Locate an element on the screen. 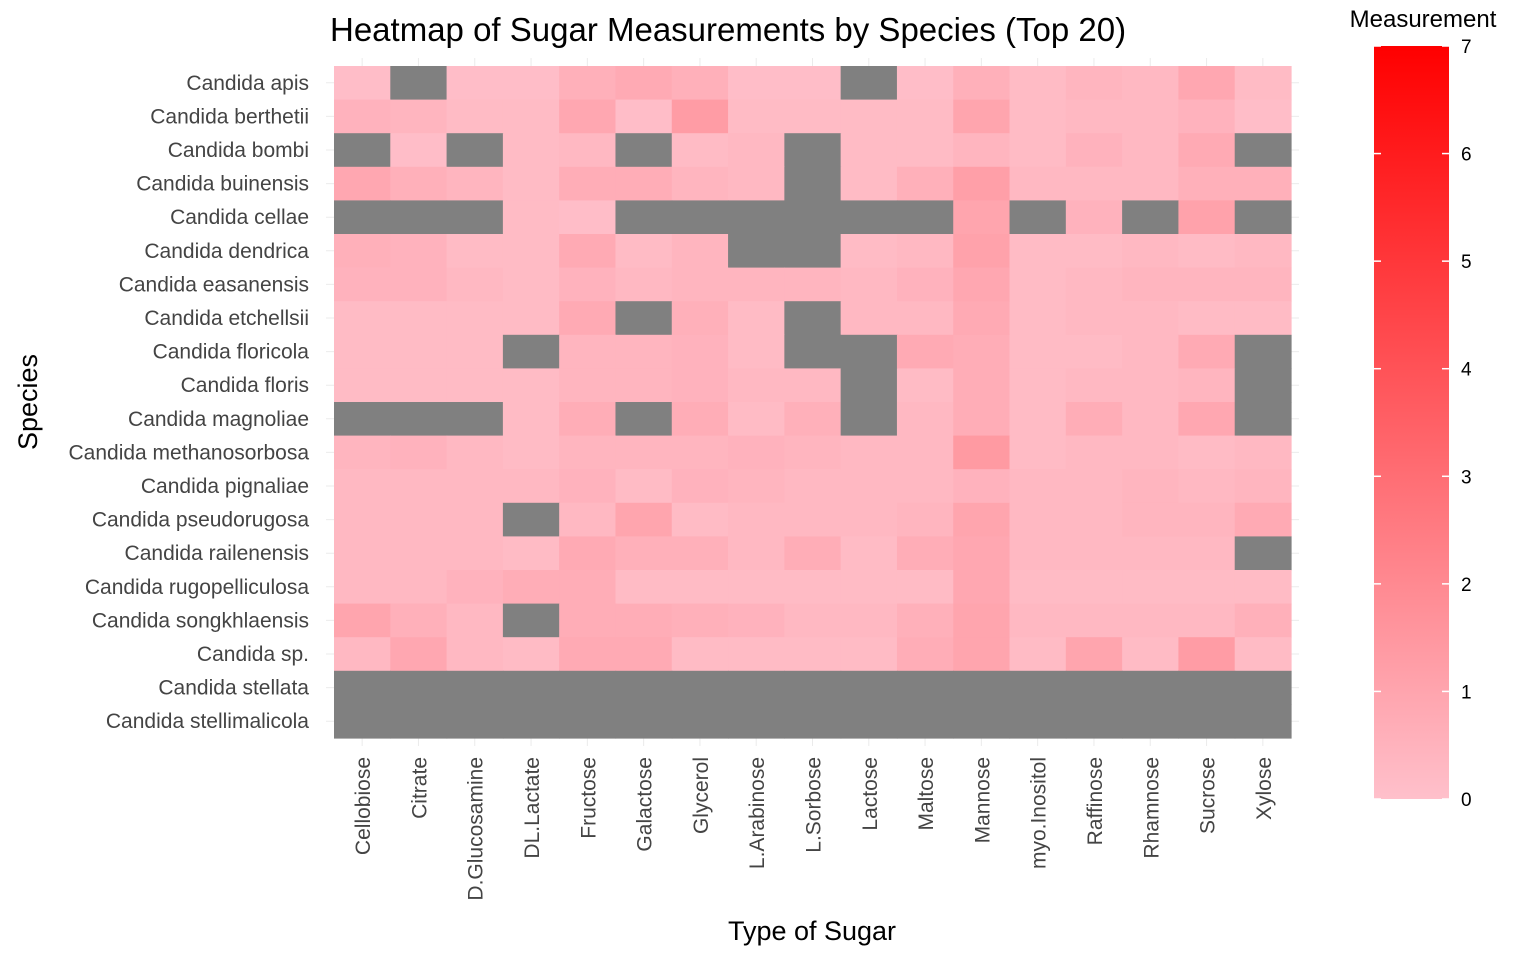  y-tick-label: Candida railenensis is located at coordinates (217, 553).